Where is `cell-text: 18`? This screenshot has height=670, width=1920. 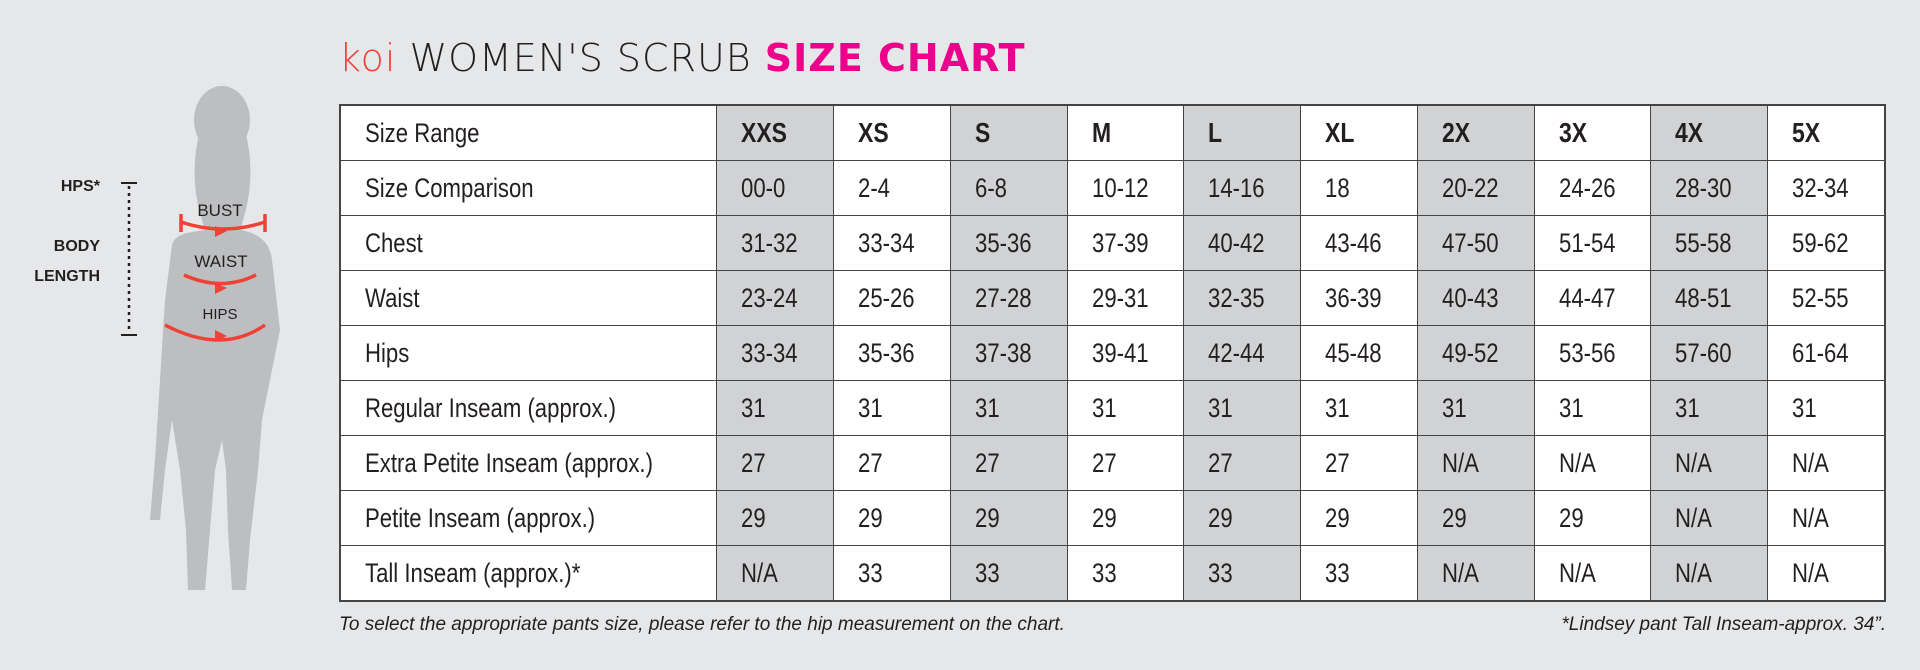
cell-text: 18 is located at coordinates (1337, 187).